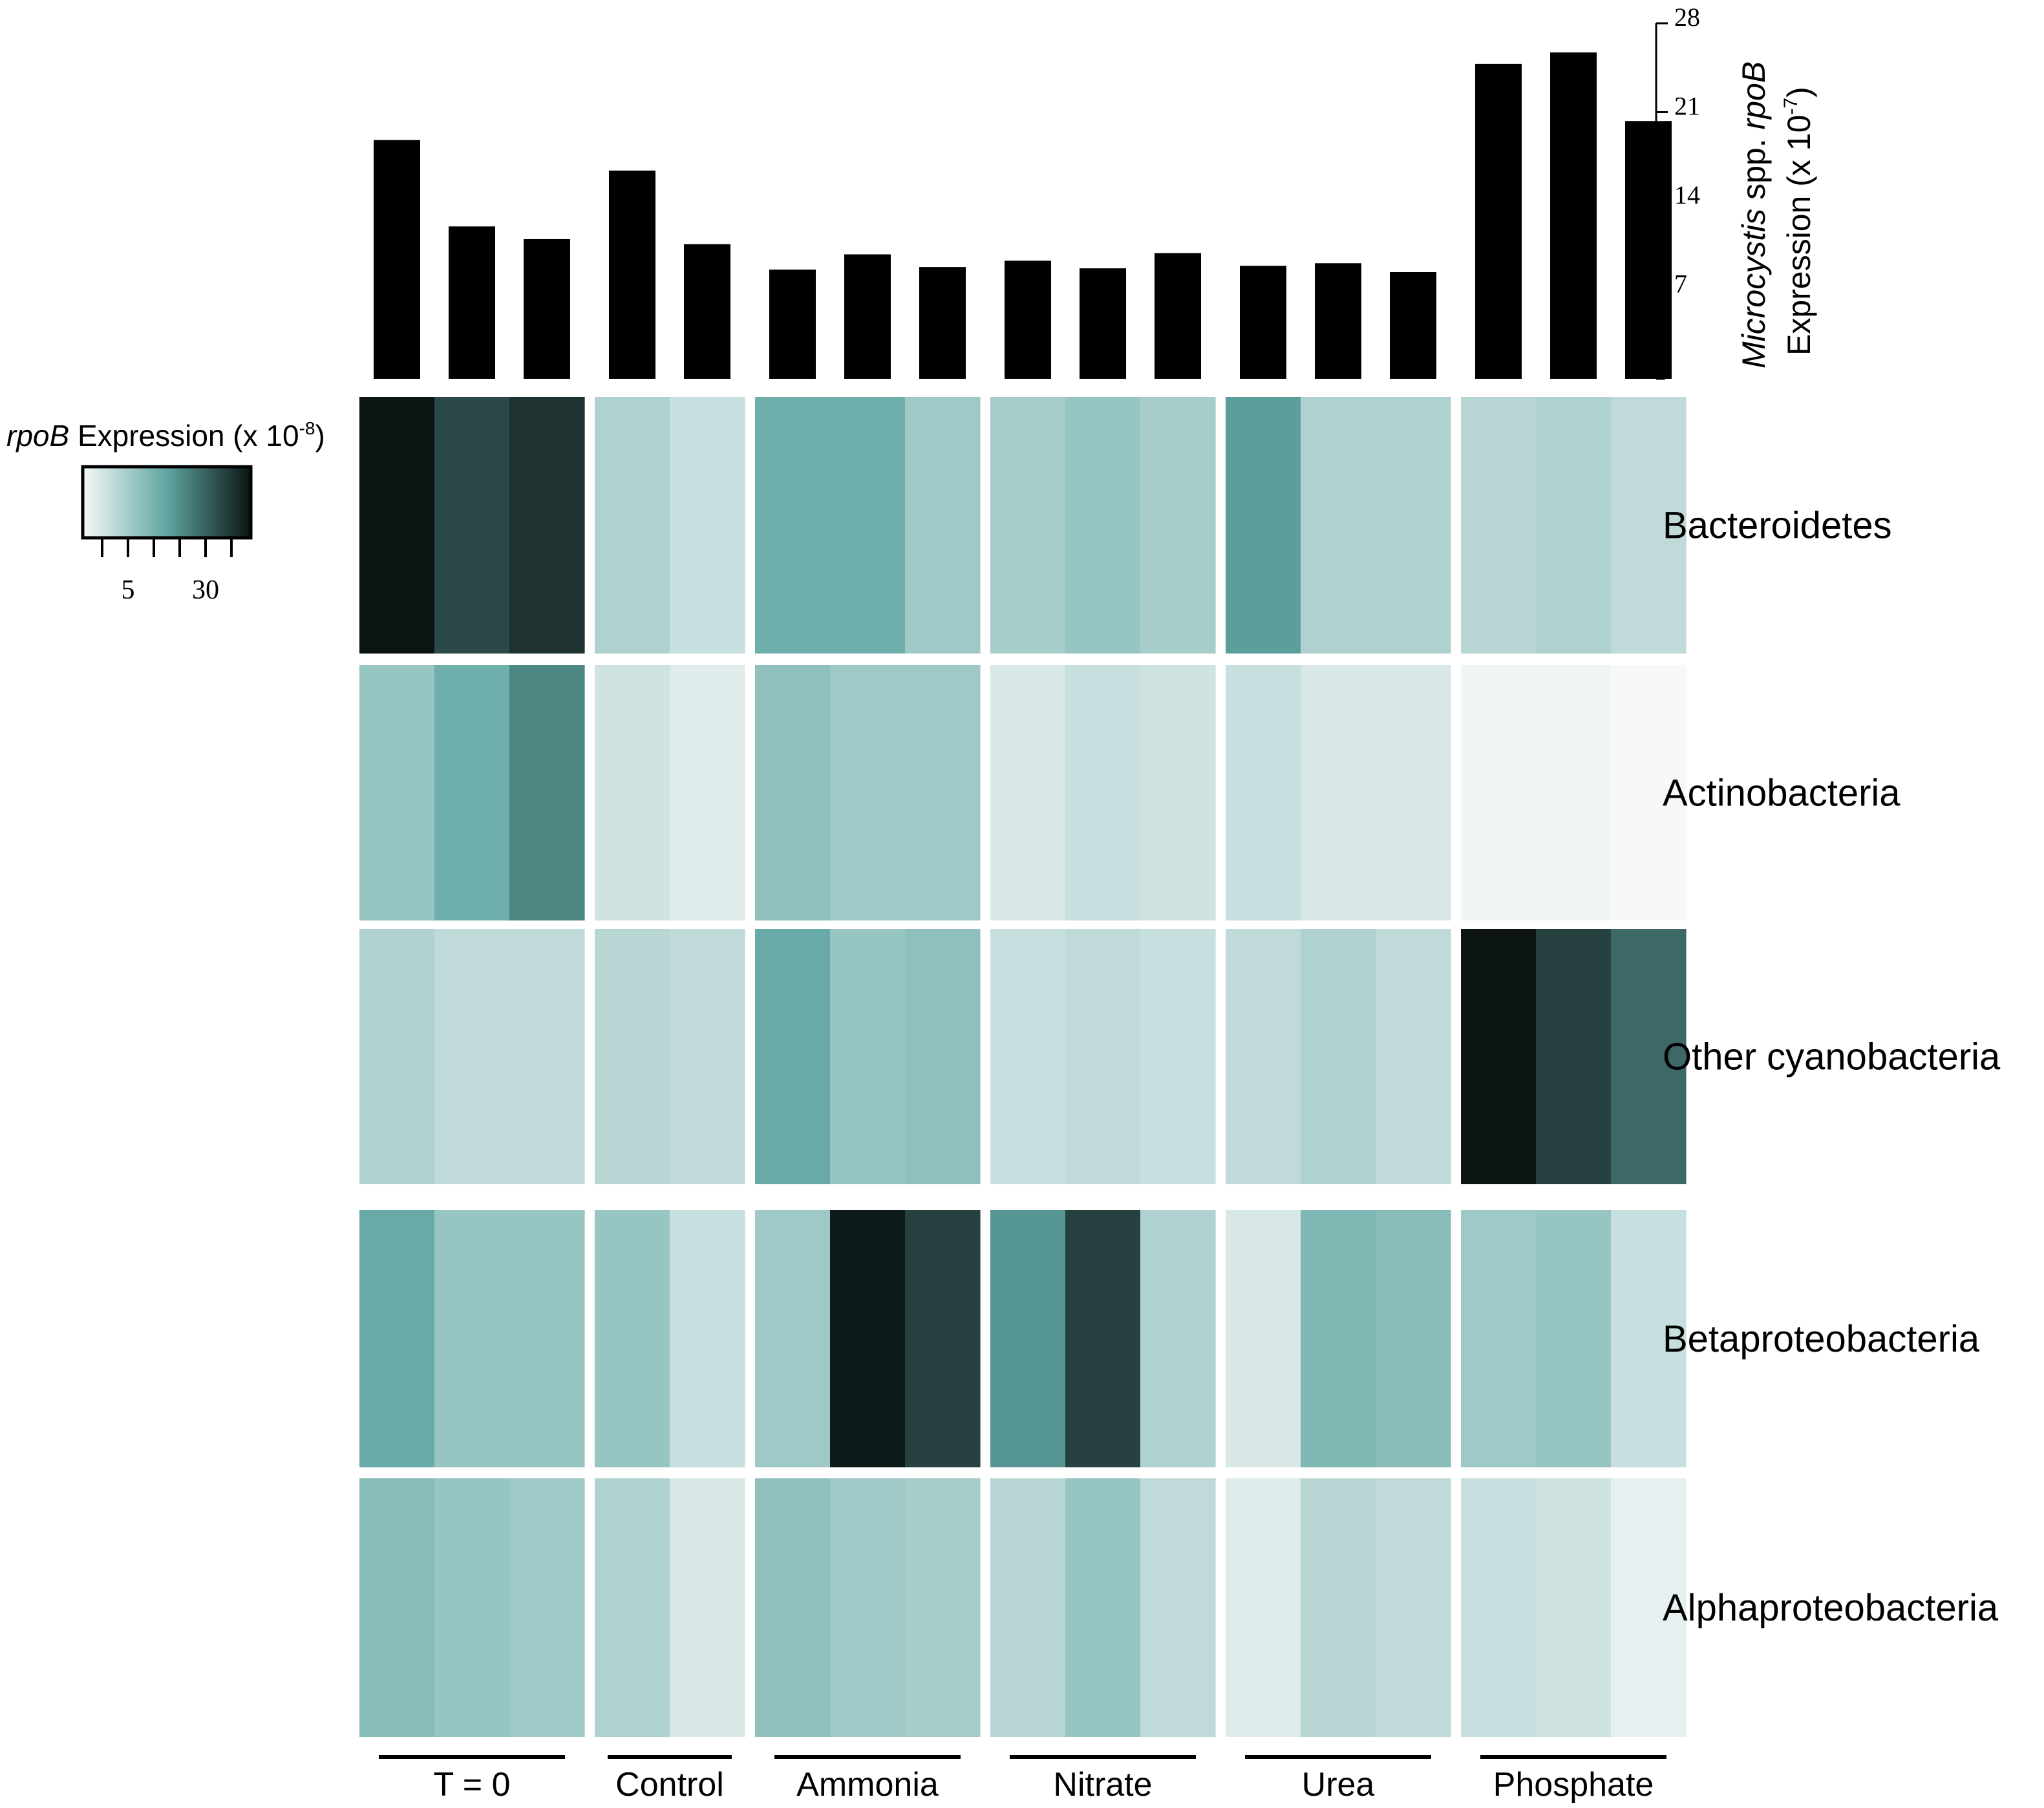  Describe the element at coordinates (1263, 322) in the screenshot. I see `bar-urea-r1` at that location.